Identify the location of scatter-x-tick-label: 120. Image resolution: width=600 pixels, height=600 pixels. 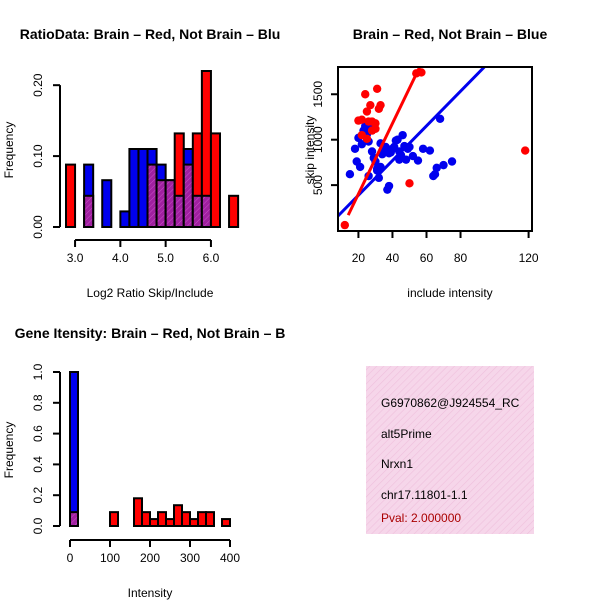
(529, 258).